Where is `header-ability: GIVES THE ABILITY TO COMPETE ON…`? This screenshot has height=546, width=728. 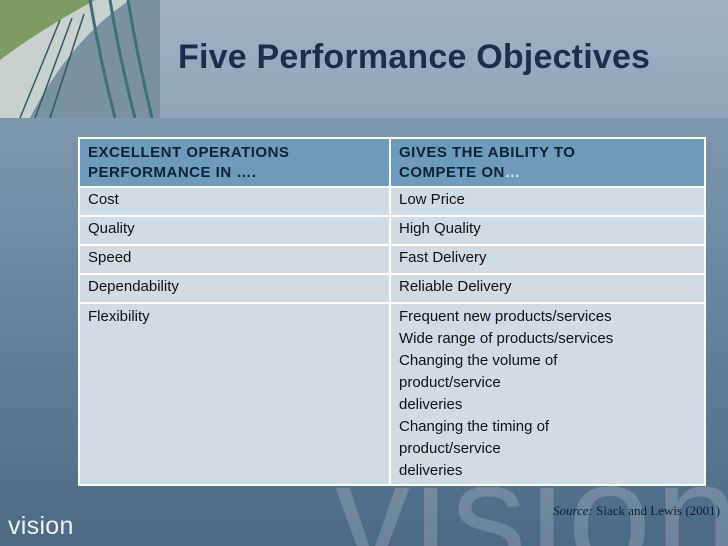
header-ability: GIVES THE ABILITY TO COMPETE ON… is located at coordinates (547, 162).